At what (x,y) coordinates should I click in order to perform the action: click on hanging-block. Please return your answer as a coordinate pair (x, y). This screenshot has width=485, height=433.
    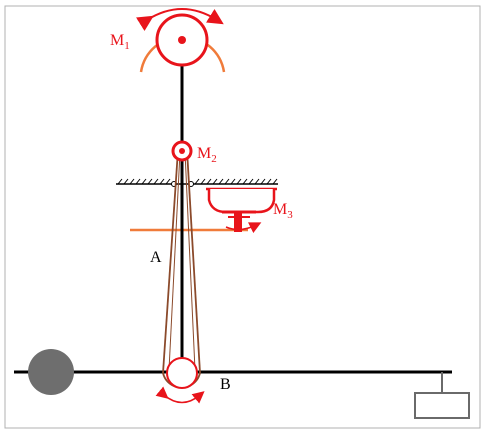
    Looking at the image, I should click on (442, 395).